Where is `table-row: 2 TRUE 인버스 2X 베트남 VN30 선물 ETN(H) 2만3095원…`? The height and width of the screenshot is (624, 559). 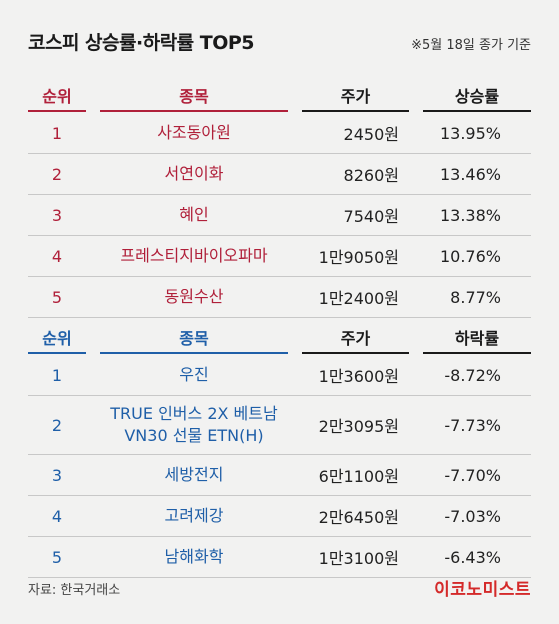
table-row: 2 TRUE 인버스 2X 베트남 VN30 선물 ETN(H) 2만3095원… is located at coordinates (279, 425).